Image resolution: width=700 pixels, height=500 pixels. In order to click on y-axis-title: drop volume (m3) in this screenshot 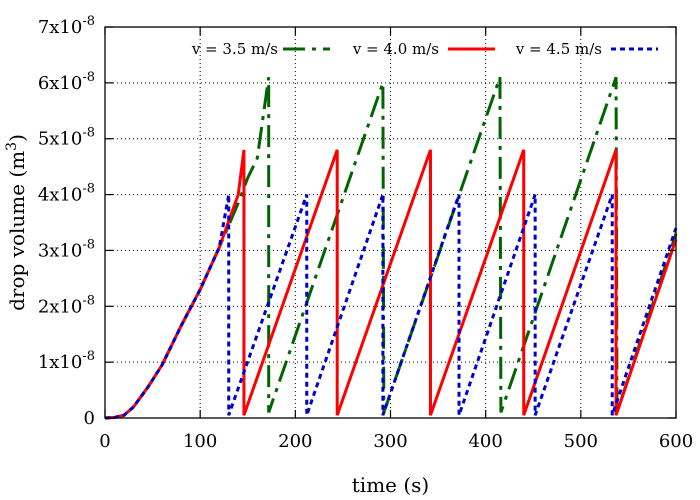, I will do `click(16, 222)`.